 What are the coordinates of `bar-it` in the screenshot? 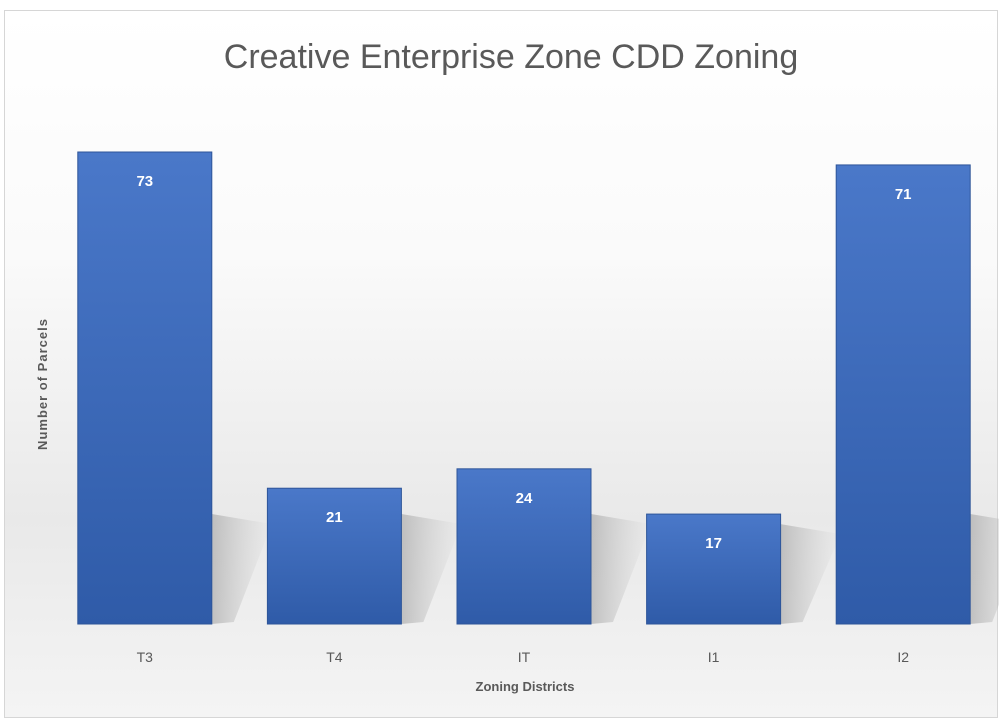 It's located at (524, 546).